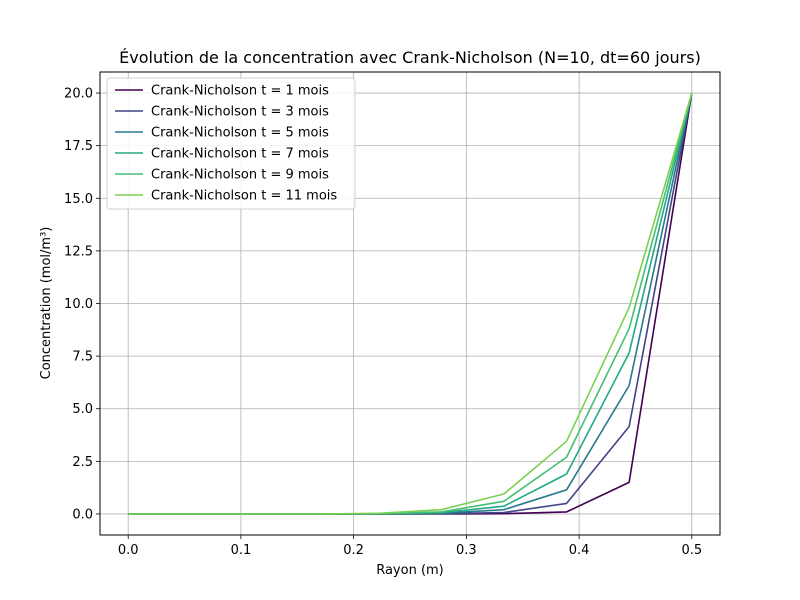  I want to click on x-tick-label: 0.1, so click(241, 550).